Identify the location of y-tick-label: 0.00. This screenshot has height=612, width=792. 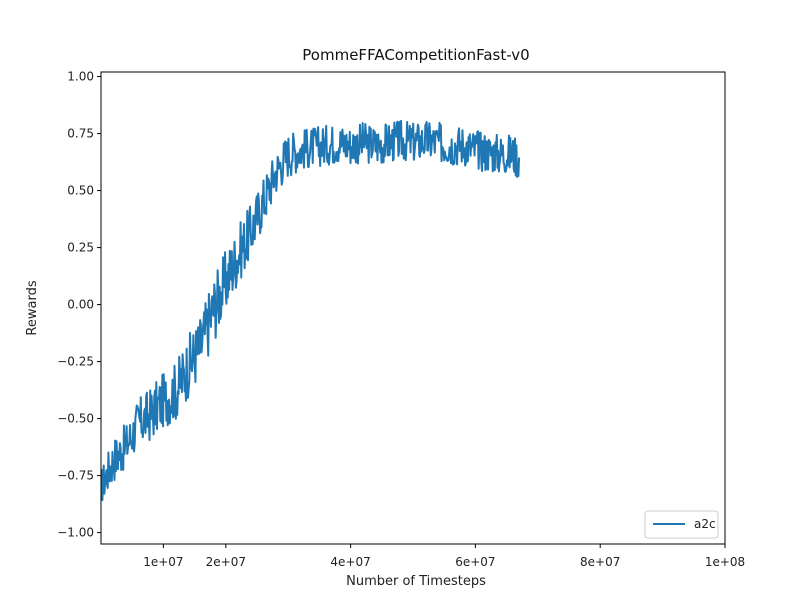
(80, 305).